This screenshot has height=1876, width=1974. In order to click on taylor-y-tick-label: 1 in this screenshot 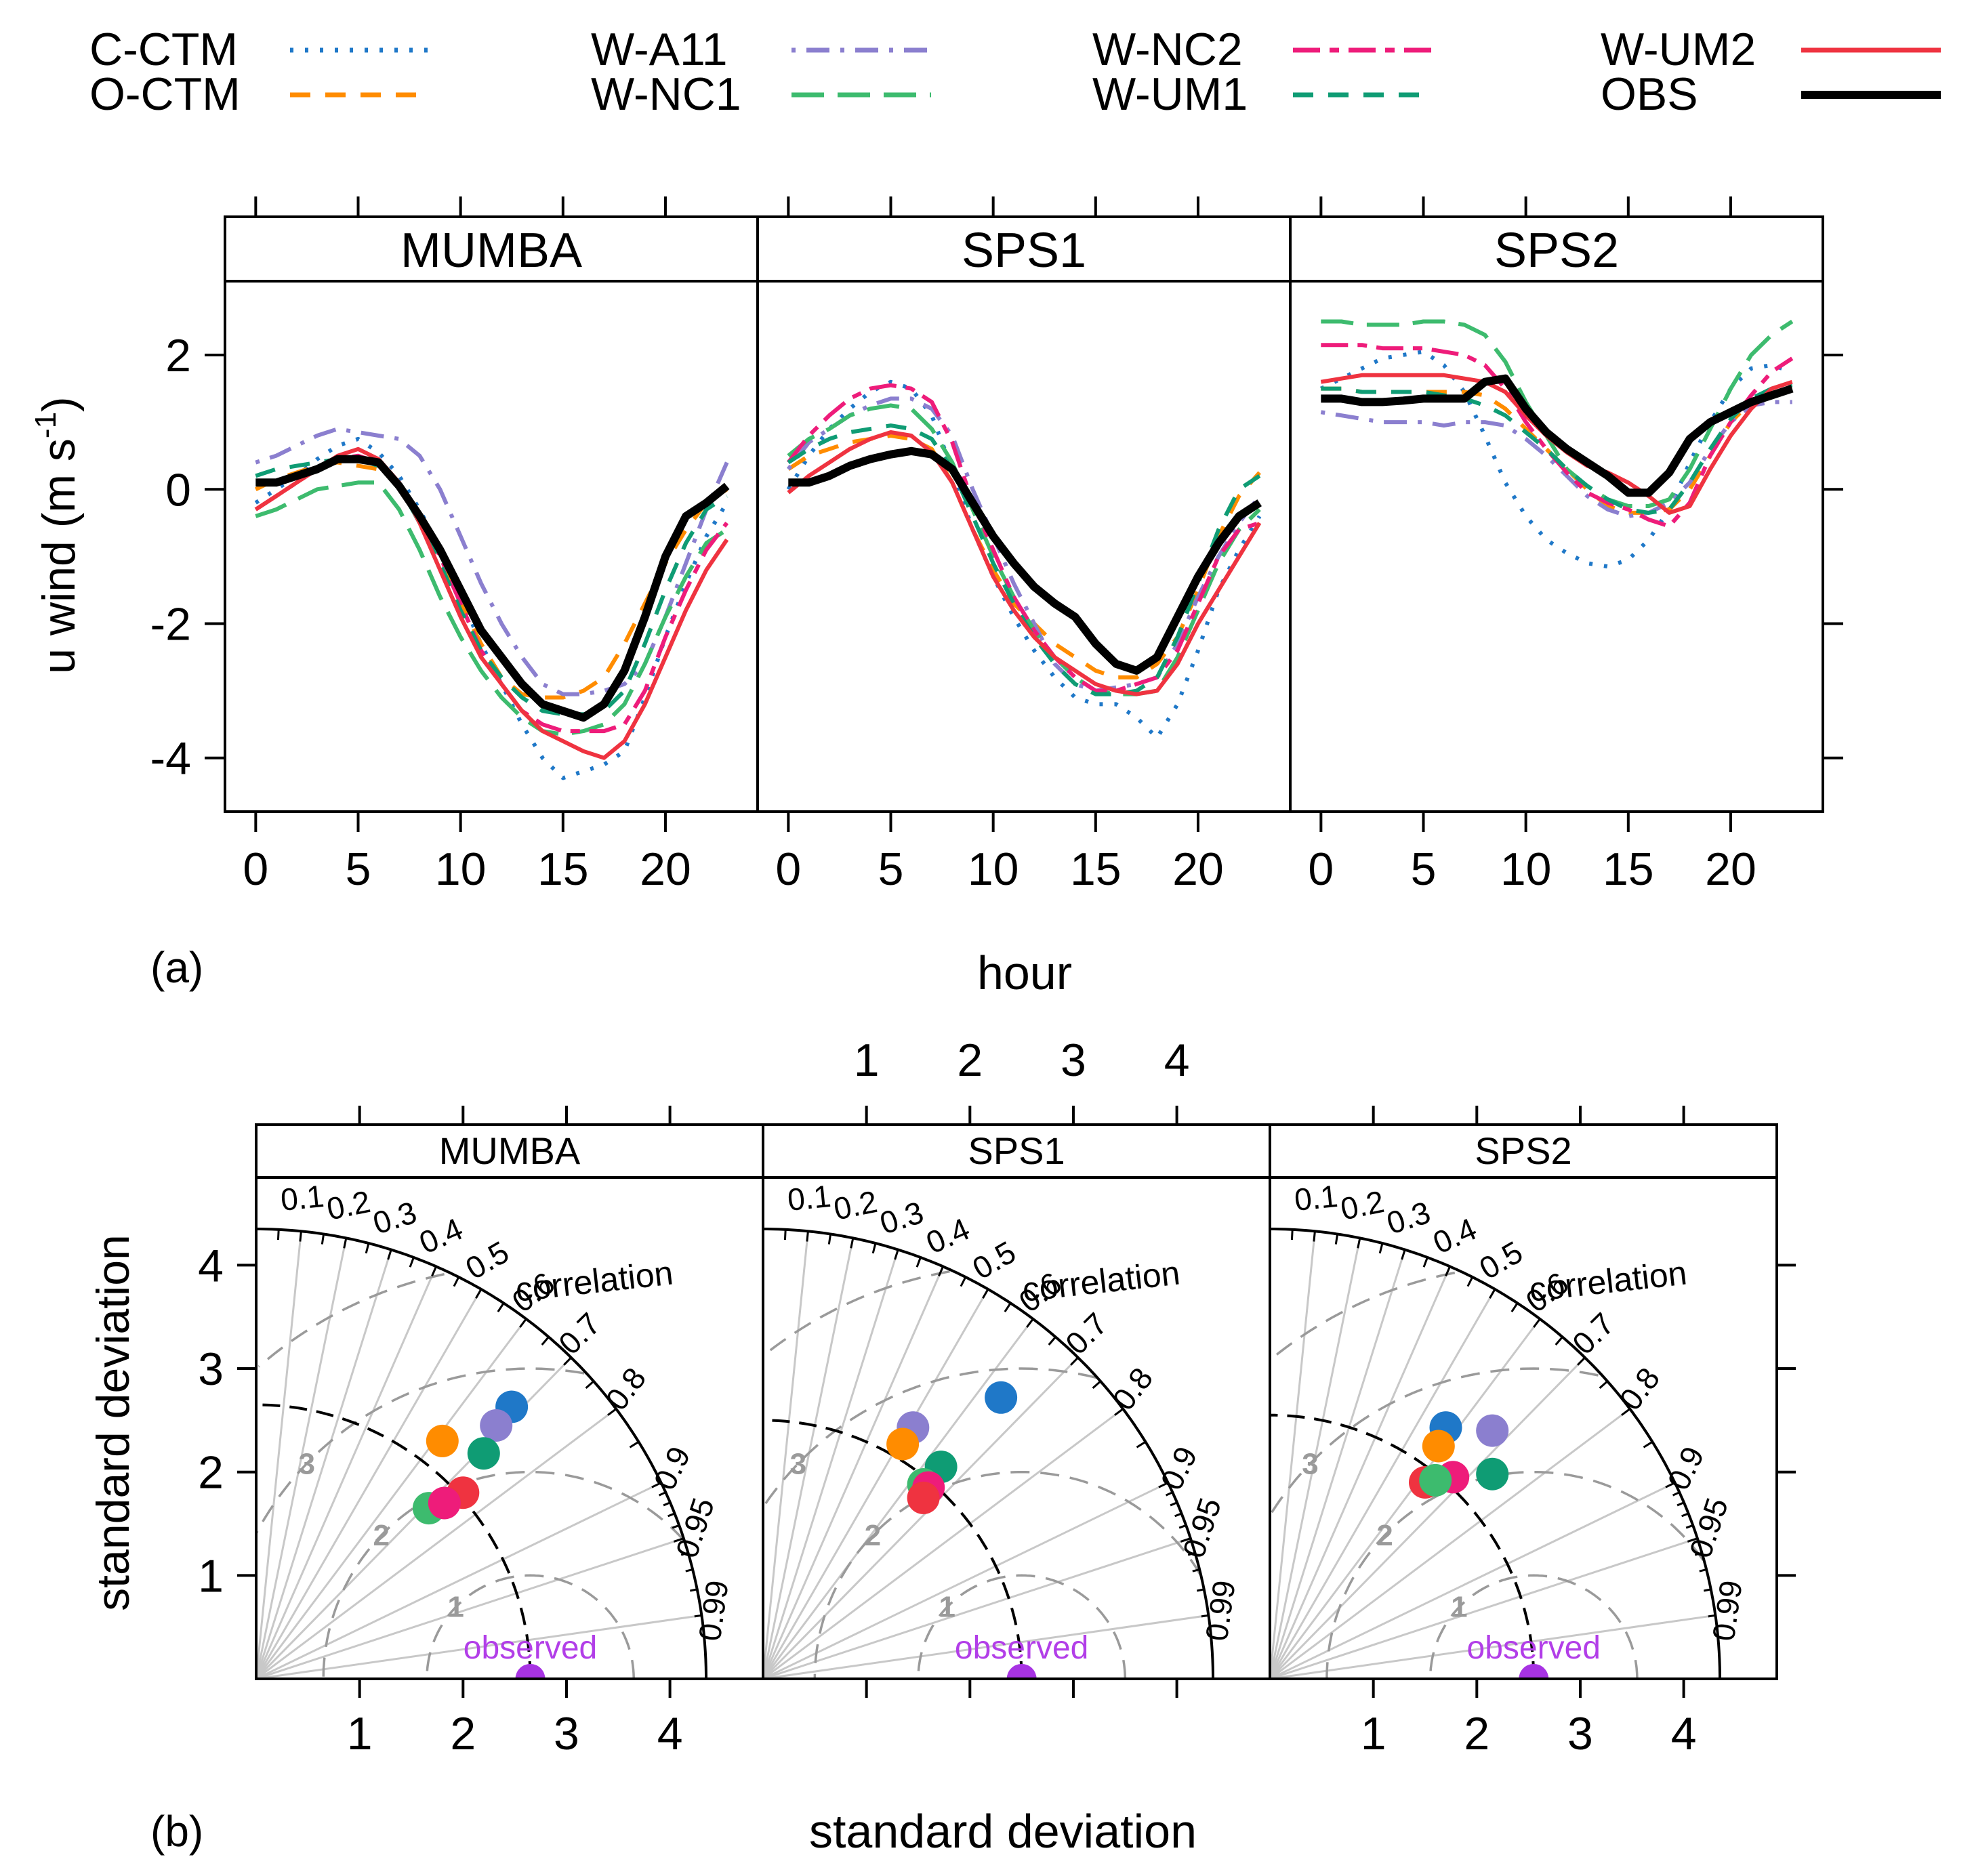, I will do `click(211, 1576)`.